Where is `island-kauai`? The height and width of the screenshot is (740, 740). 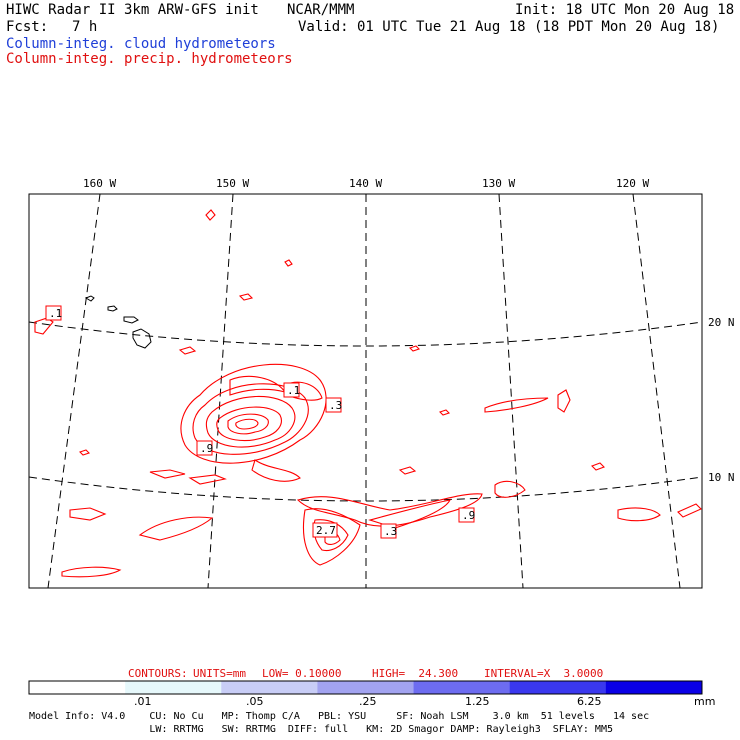 island-kauai is located at coordinates (89, 298).